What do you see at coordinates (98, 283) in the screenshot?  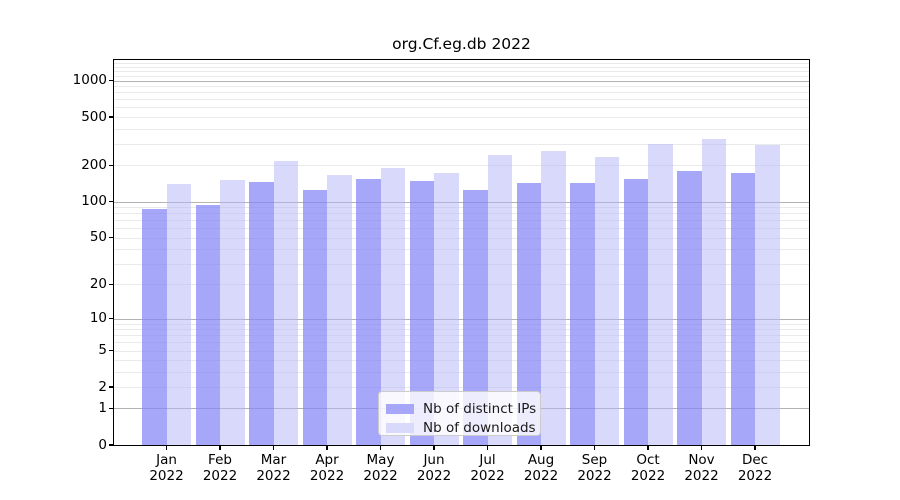 I see `y-tick-label: 20` at bounding box center [98, 283].